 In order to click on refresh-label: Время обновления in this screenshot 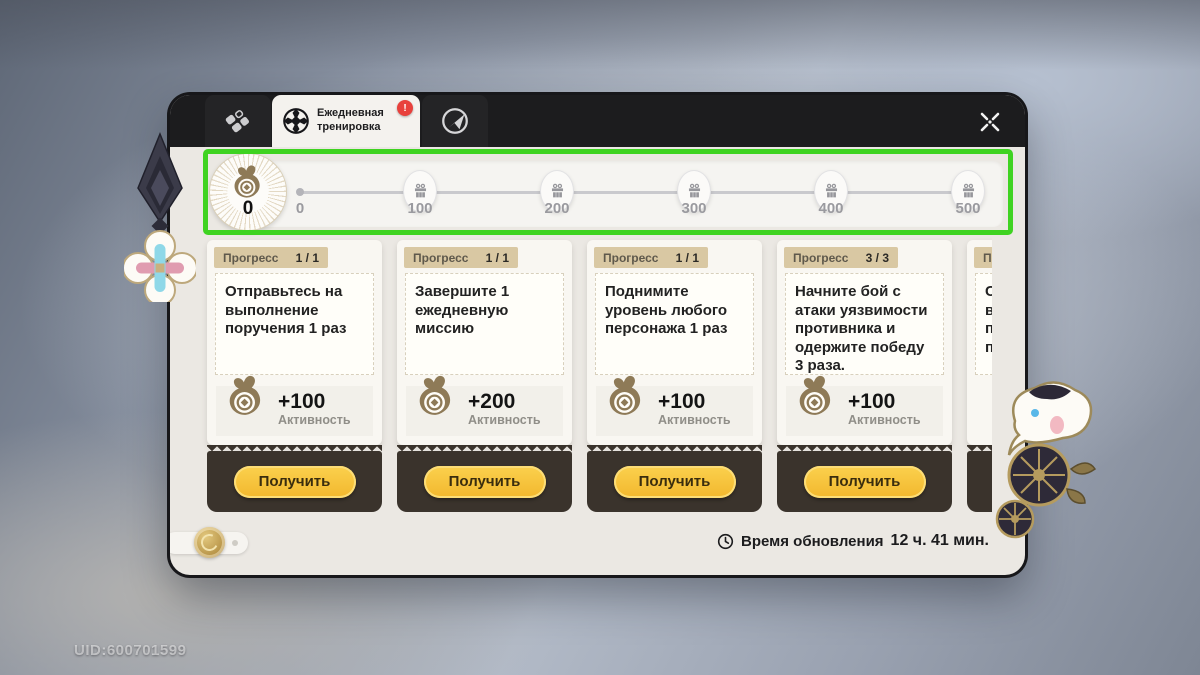, I will do `click(812, 541)`.